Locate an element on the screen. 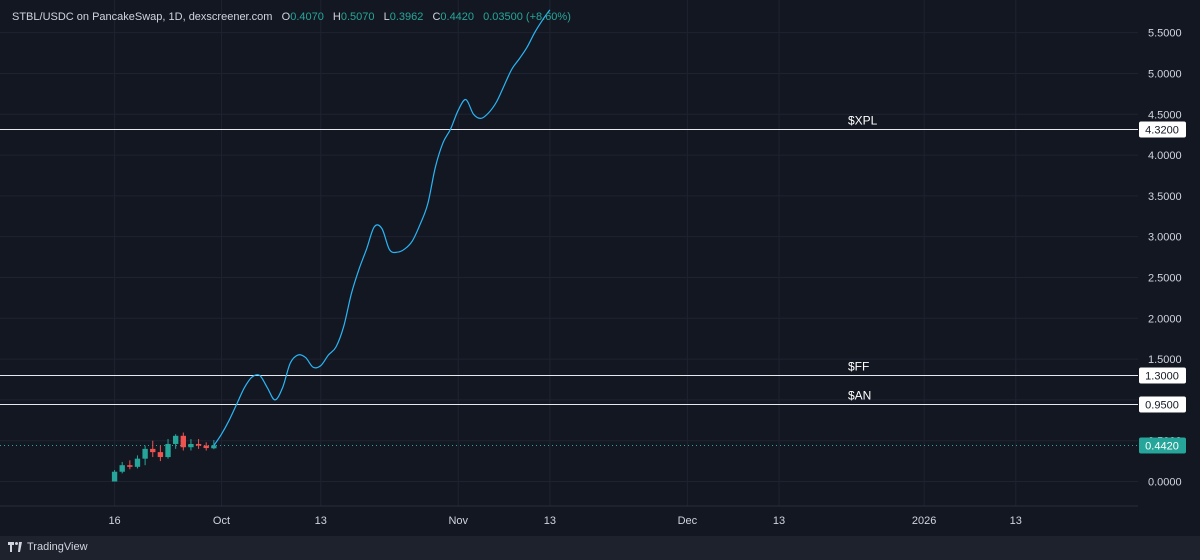  level-label: $XPL is located at coordinates (863, 121).